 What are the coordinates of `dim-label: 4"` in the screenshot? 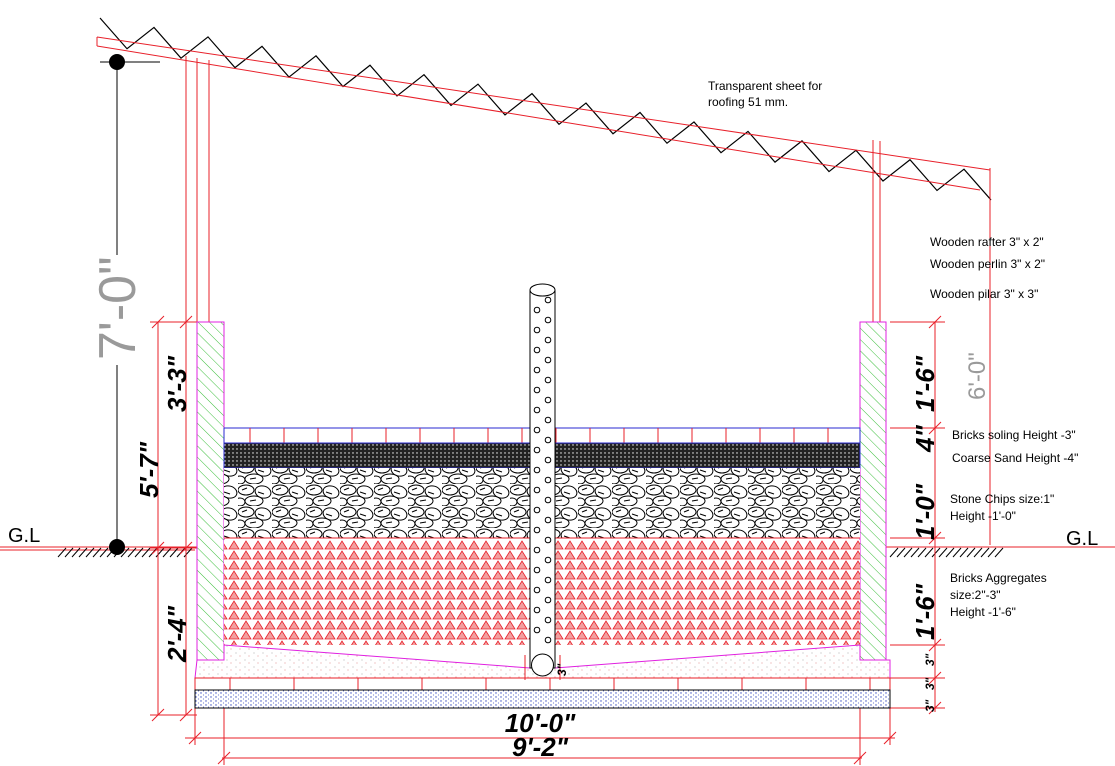 It's located at (925, 439).